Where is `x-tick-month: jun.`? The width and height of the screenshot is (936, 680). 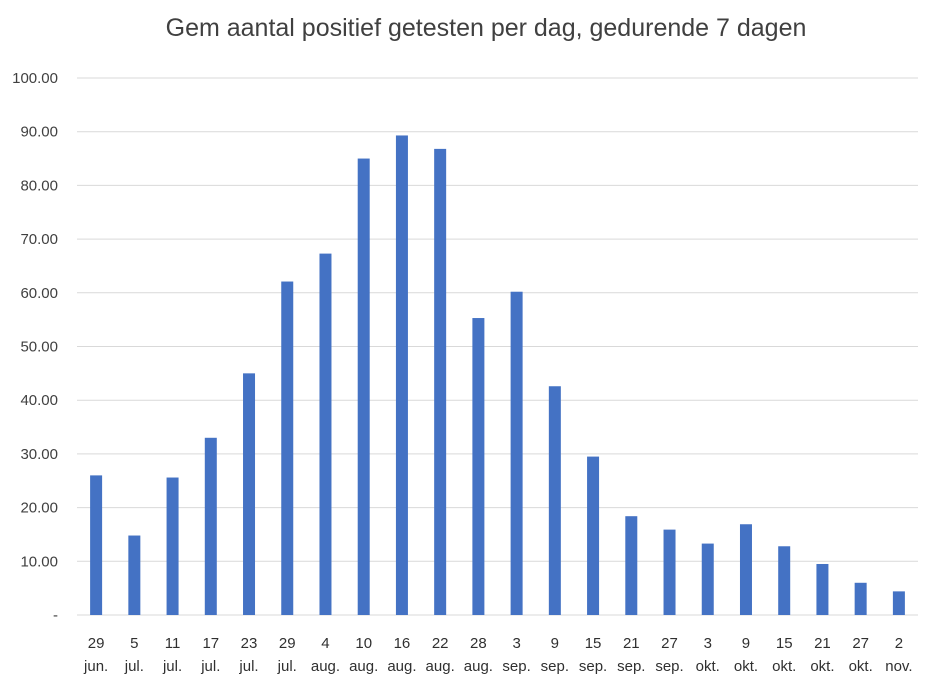 x-tick-month: jun. is located at coordinates (95, 666).